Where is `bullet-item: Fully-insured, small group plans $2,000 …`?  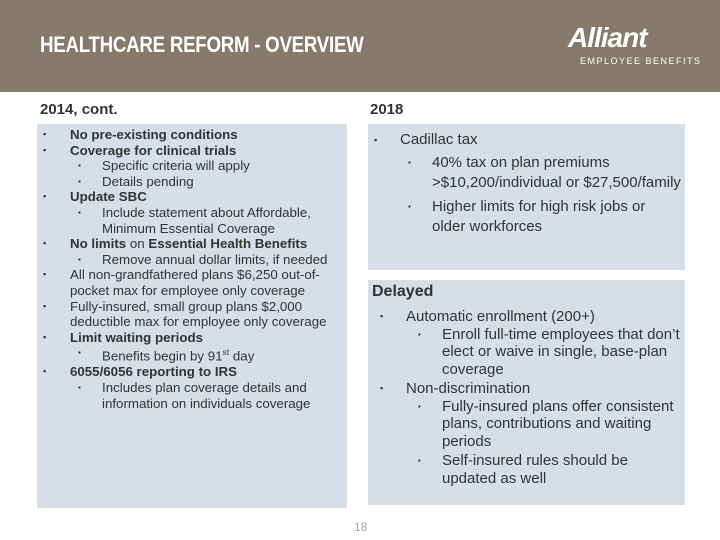
bullet-item: Fully-insured, small group plans $2,000 … is located at coordinates (192, 314).